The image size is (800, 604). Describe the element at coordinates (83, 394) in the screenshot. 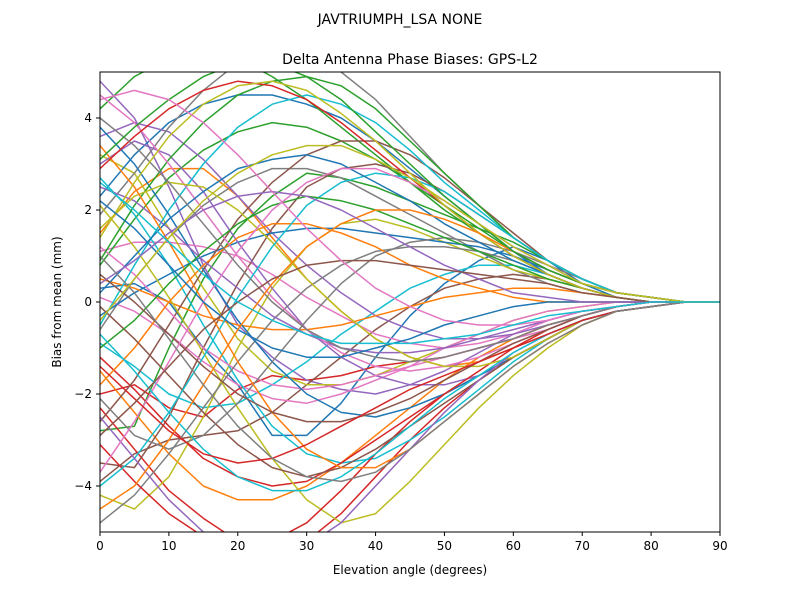

I see `y-tick-label: −2` at that location.